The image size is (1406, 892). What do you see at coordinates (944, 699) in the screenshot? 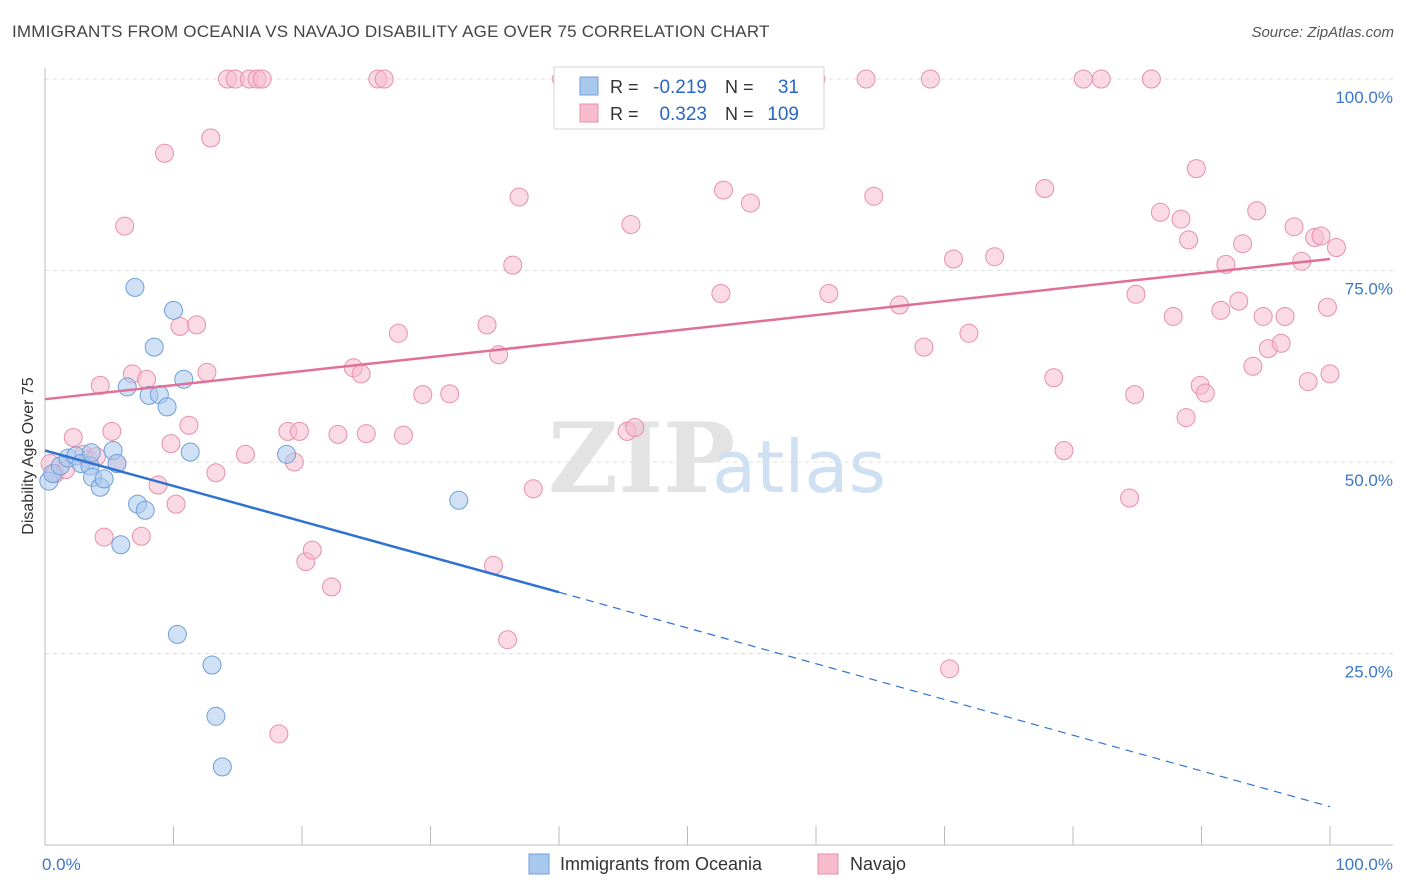
I see `trend-line-oceania-extrapolated` at bounding box center [944, 699].